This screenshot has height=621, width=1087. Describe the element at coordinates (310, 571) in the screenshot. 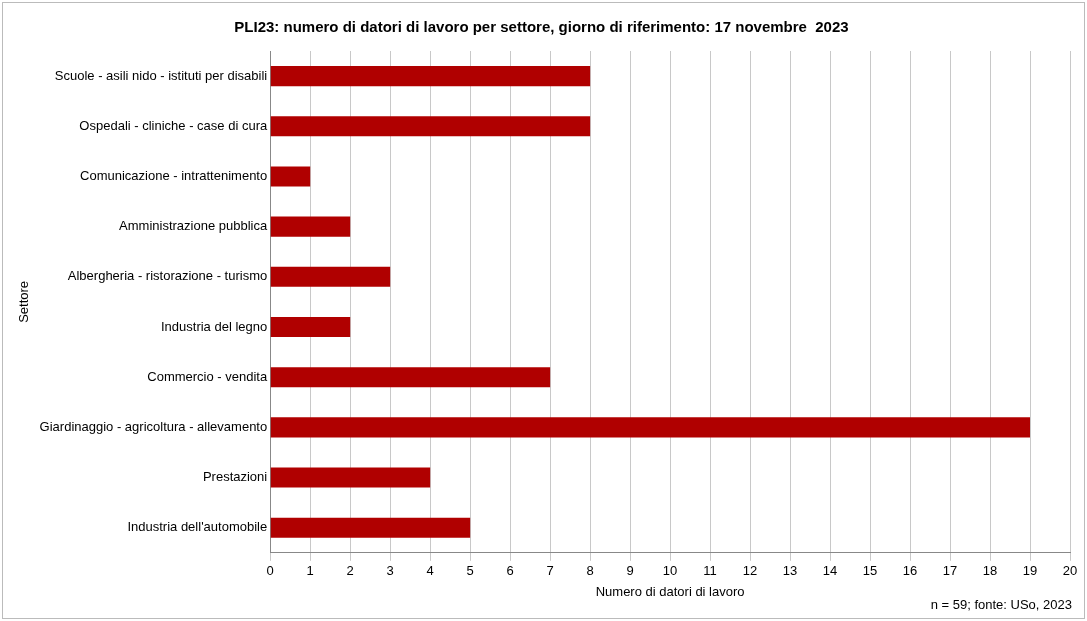

I see `x-tick-label: 1` at that location.